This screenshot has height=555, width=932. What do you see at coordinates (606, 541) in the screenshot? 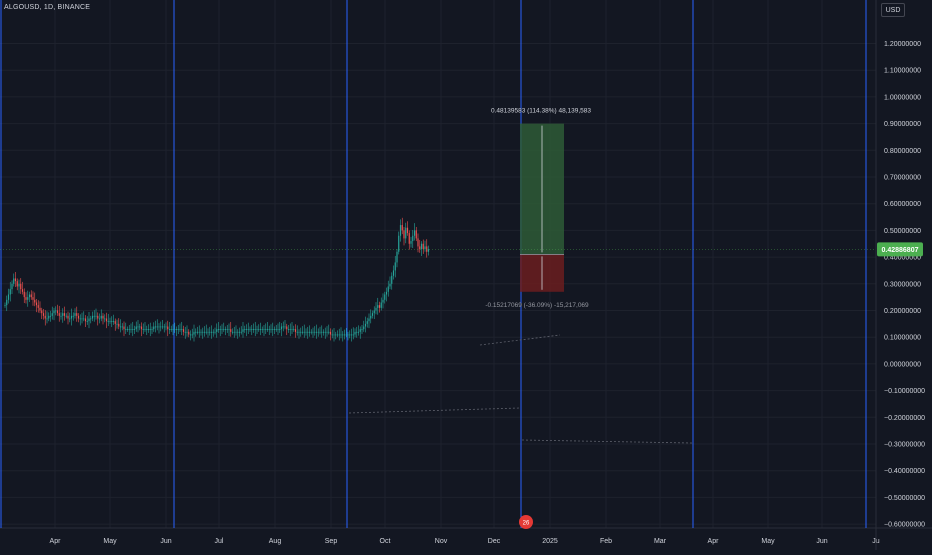
I see `x-tick-label: Feb` at bounding box center [606, 541].